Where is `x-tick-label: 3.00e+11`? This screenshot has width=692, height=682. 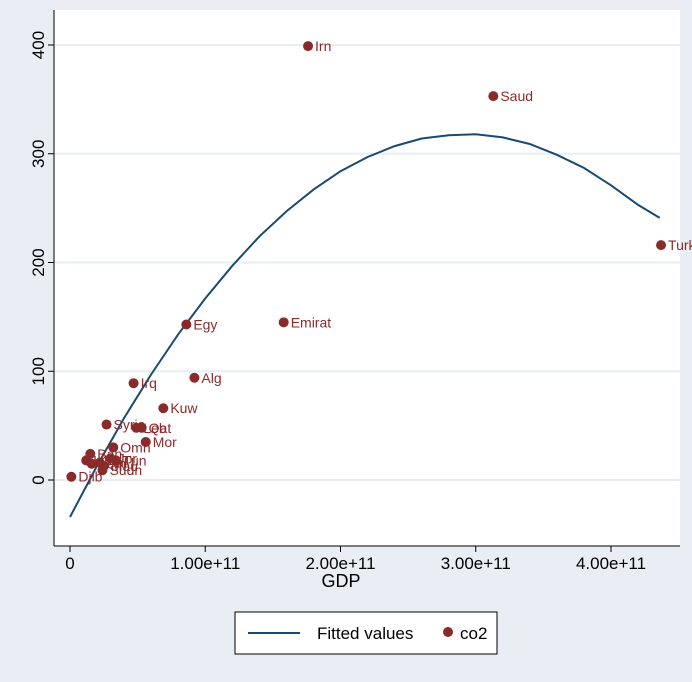 x-tick-label: 3.00e+11 is located at coordinates (476, 563).